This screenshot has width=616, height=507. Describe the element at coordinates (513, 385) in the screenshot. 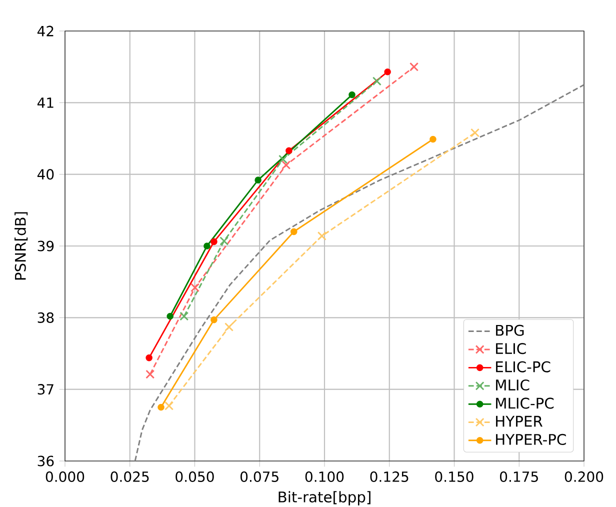

I see `legend-label: MLIC` at that location.